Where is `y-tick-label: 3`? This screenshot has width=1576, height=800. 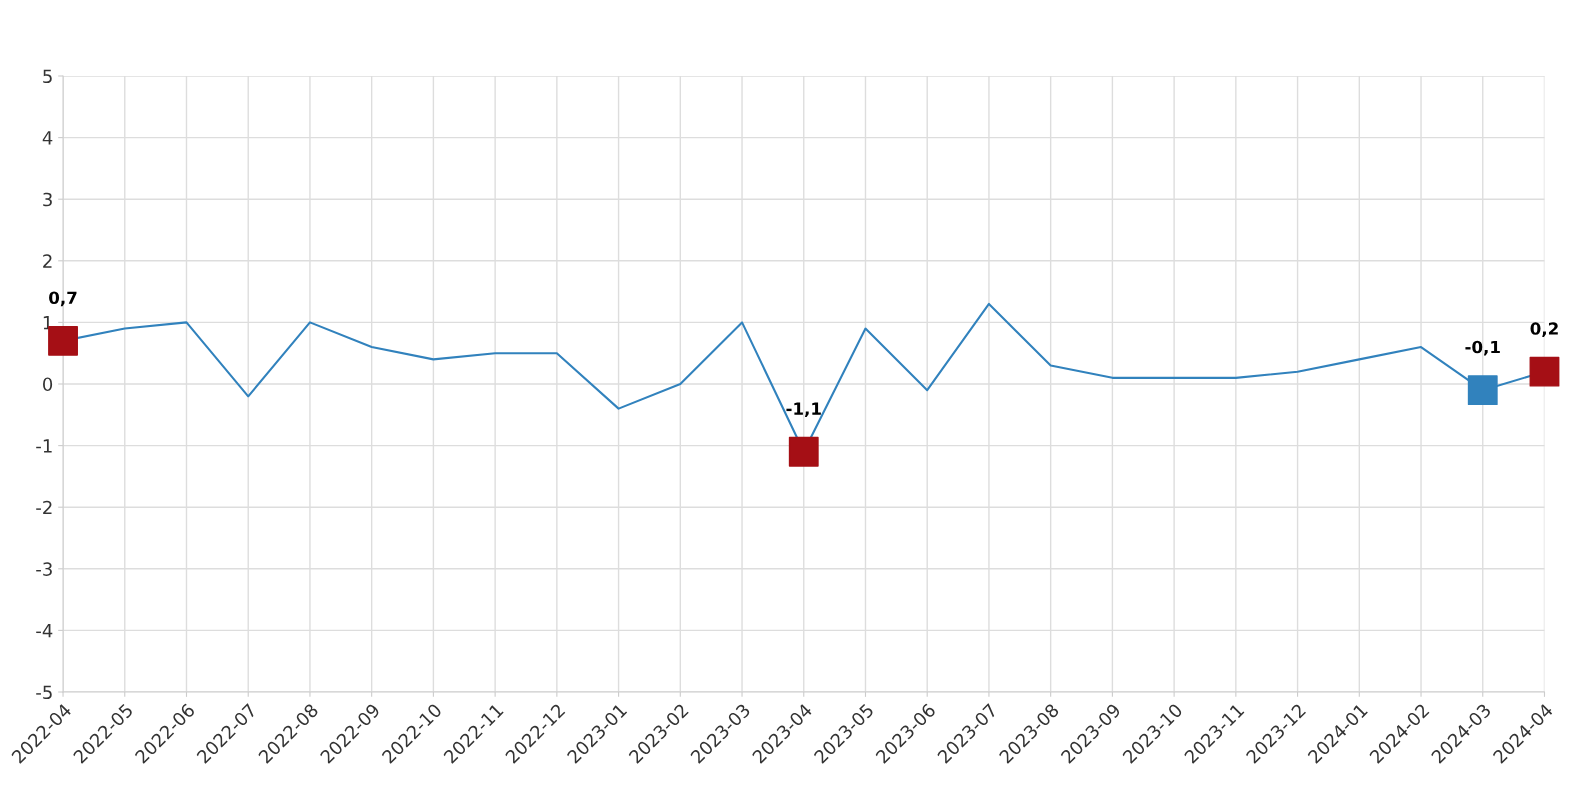 y-tick-label: 3 is located at coordinates (47, 199).